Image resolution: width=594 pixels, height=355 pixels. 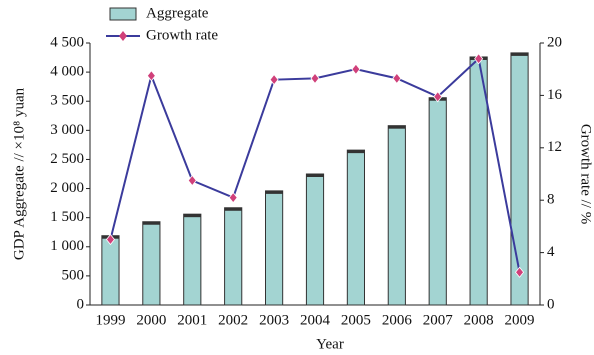 I want to click on y-tick-label: 4 500, so click(x=67, y=42).